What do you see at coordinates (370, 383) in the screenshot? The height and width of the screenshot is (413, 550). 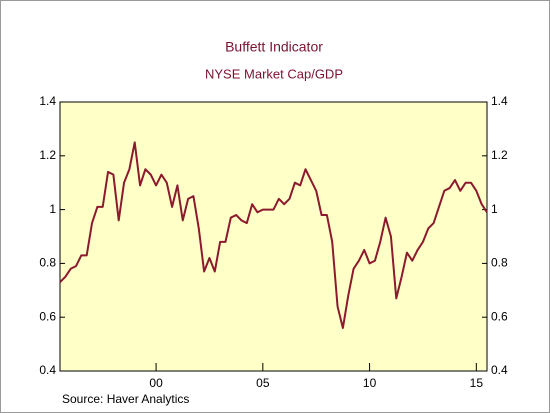 I see `x-tick-label: 10` at bounding box center [370, 383].